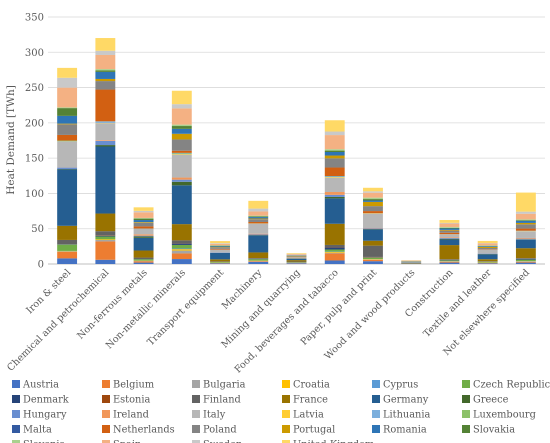 This screenshot has height=443, width=550. What do you see at coordinates (34, 142) in the screenshot?
I see `y-tick-labels: 0 50 100 150 200 250 300 350` at bounding box center [34, 142].